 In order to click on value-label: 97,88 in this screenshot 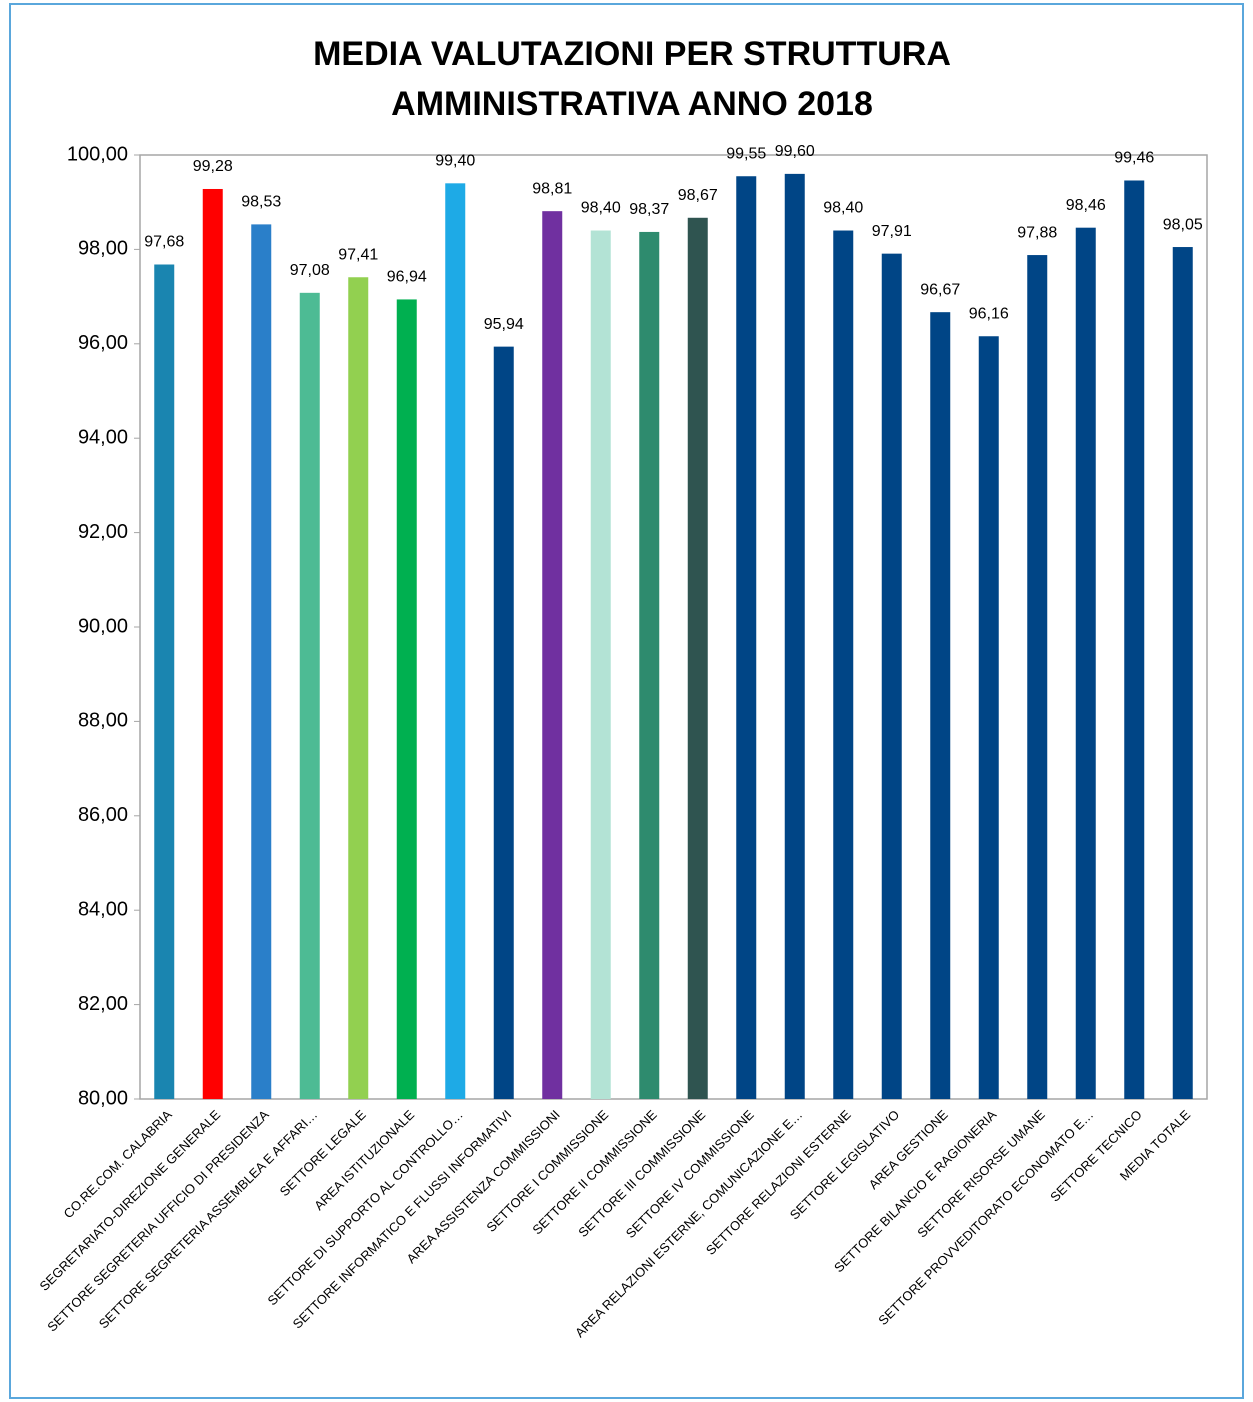, I will do `click(1037, 232)`.